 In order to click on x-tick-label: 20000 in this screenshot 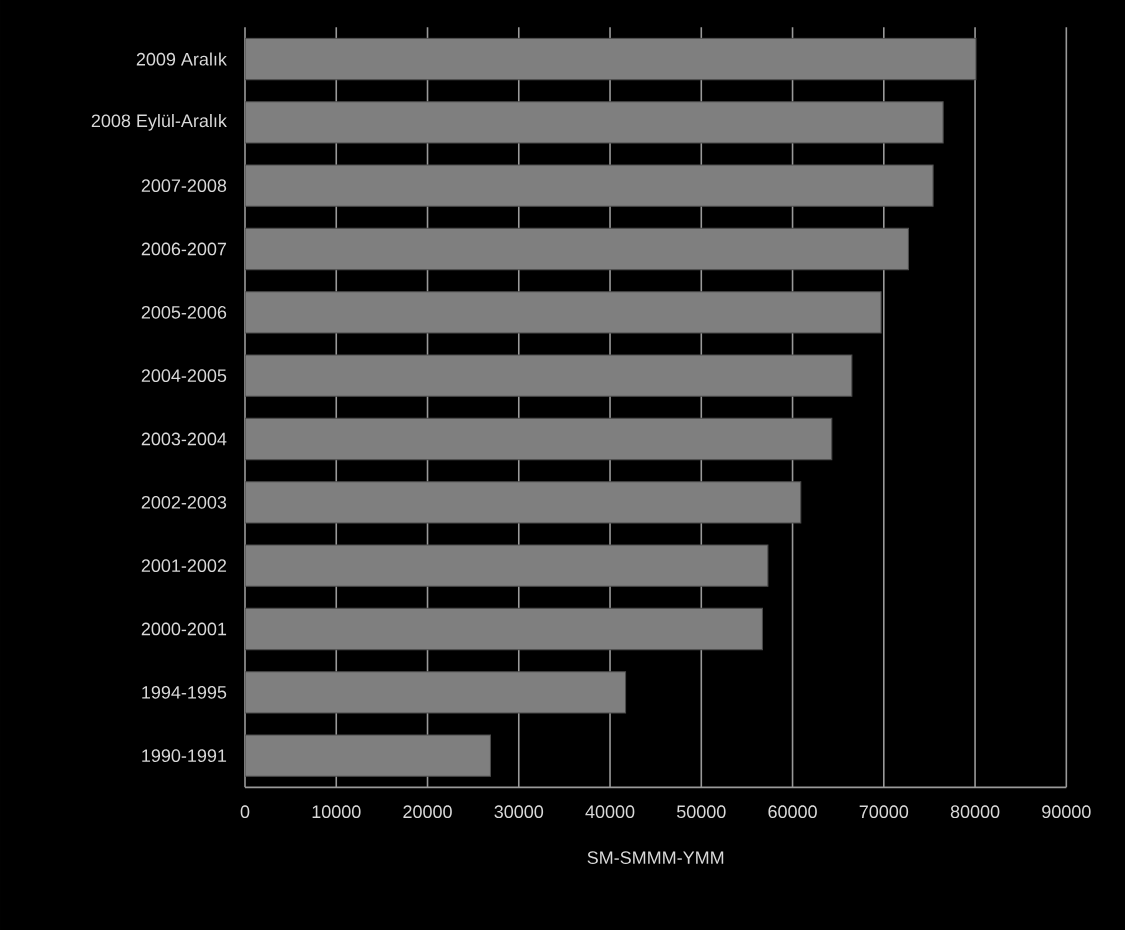, I will do `click(427, 812)`.